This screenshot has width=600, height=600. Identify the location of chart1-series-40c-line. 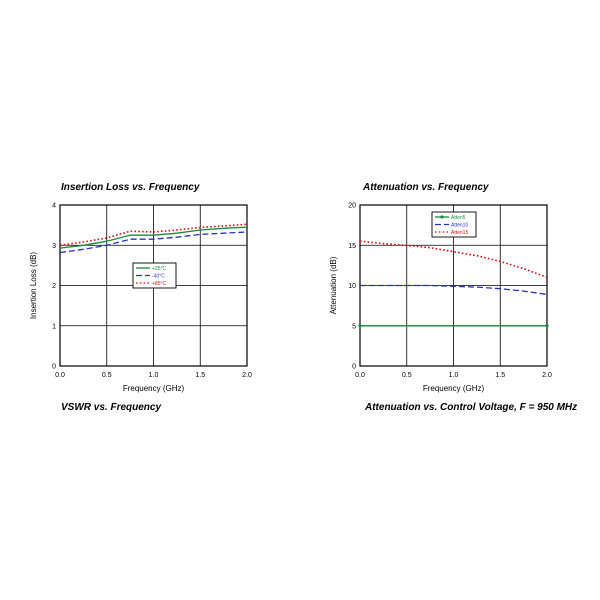
(153, 242).